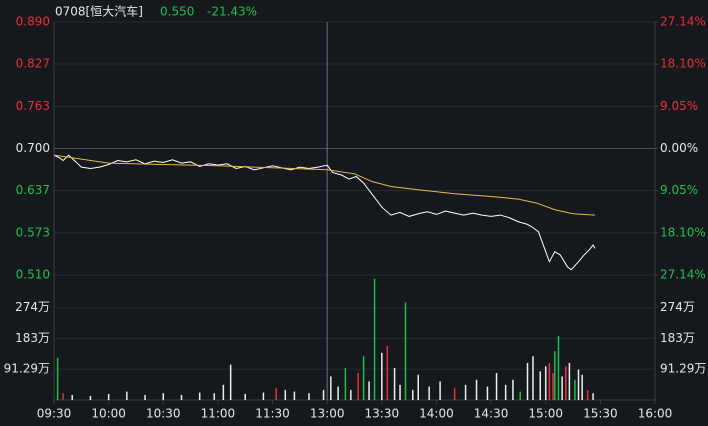 The image size is (708, 426). Describe the element at coordinates (33, 22) in the screenshot. I see `y-tick-label: 0.890` at that location.